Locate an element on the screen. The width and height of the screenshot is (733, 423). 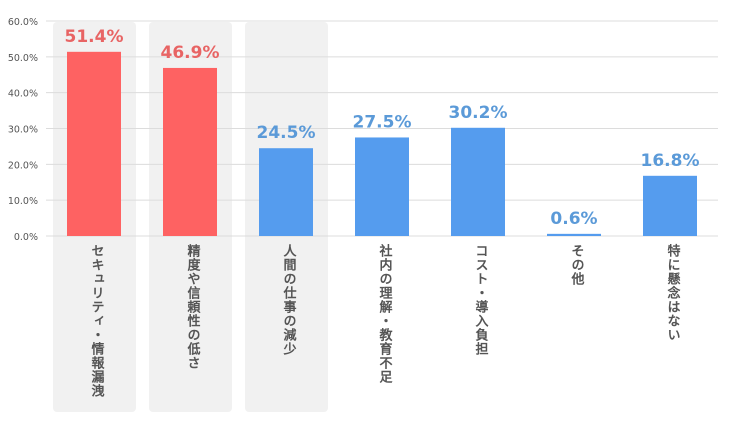
data-label: 0.6% is located at coordinates (573, 219).